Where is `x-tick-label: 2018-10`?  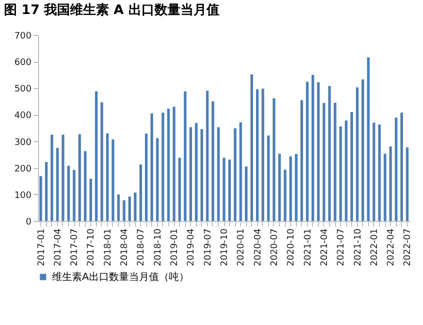 x-tick-label: 2018-10 is located at coordinates (158, 247).